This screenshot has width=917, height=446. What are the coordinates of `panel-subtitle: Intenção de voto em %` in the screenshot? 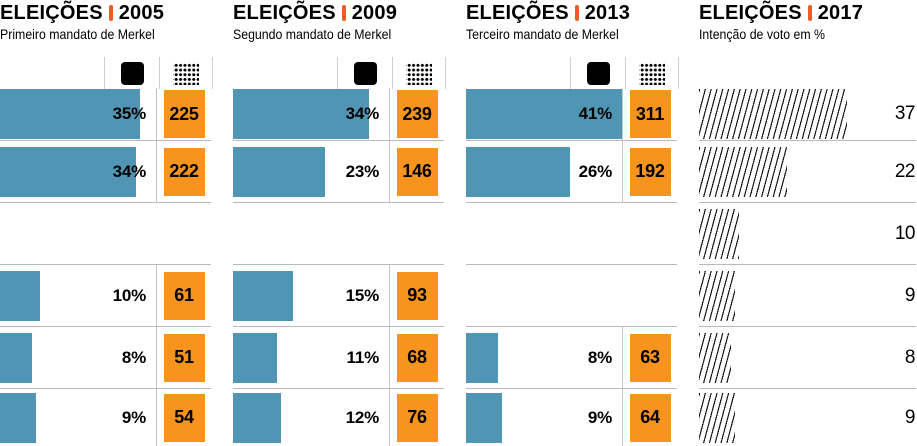 It's located at (762, 34).